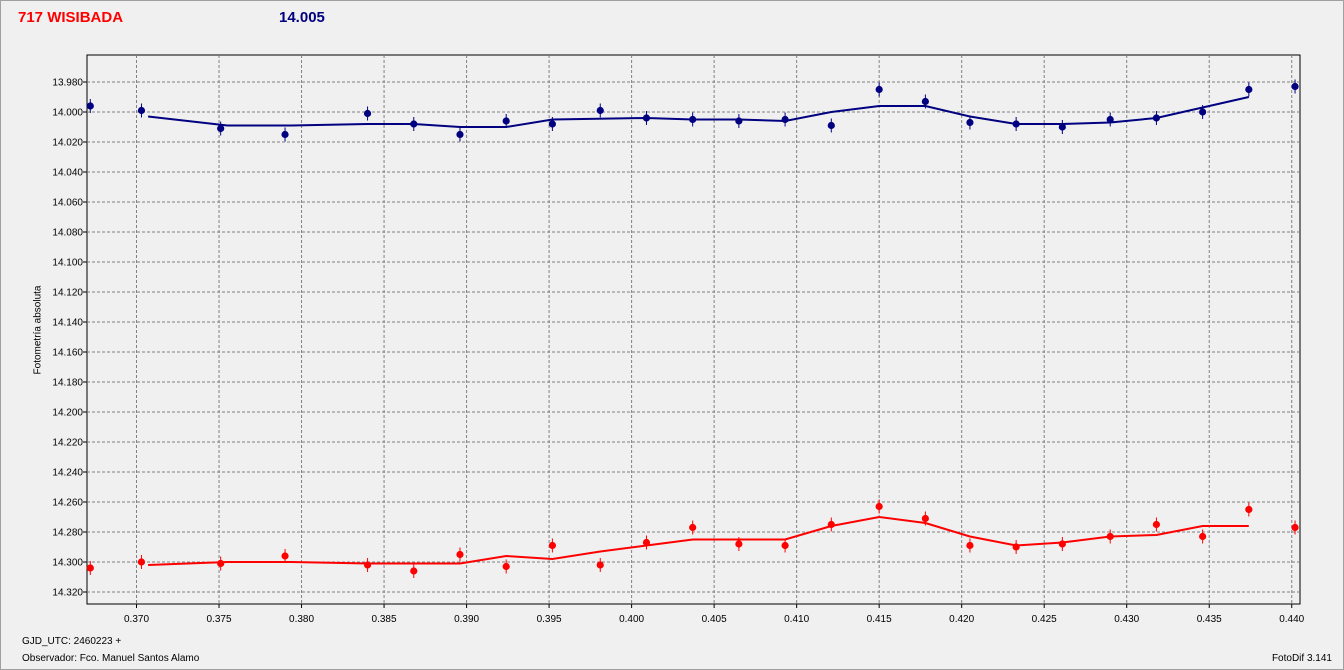 This screenshot has width=1344, height=670. Describe the element at coordinates (796, 619) in the screenshot. I see `x-tick-label: 0.410` at that location.